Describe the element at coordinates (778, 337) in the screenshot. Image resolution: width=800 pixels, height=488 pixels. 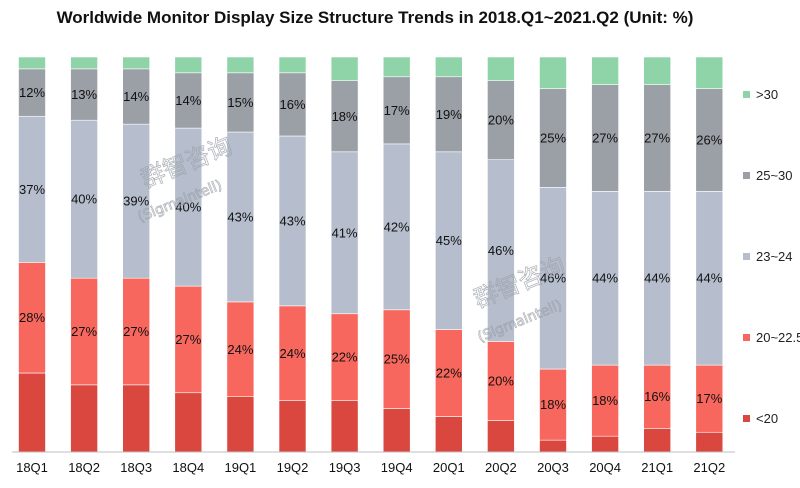
I see `legend-label: 20~22.5` at that location.